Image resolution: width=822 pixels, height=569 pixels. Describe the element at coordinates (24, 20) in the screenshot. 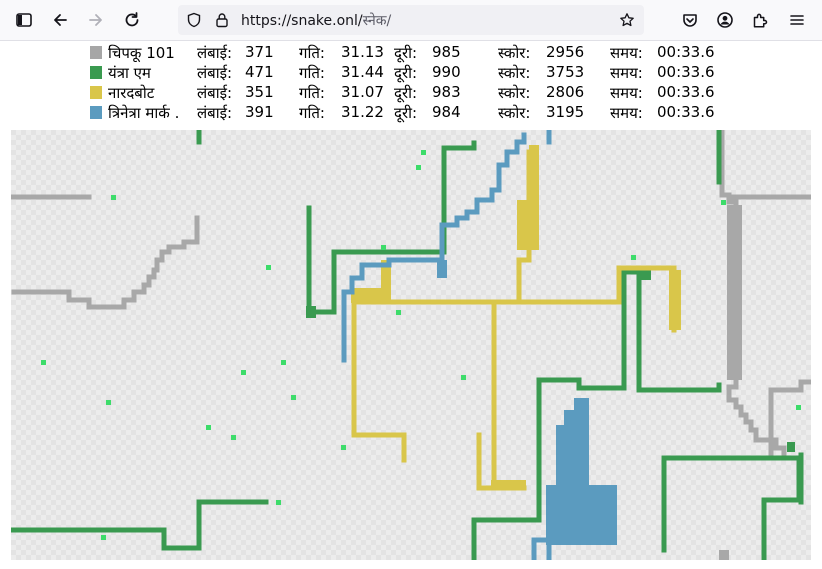

I see `sidebar-toggle-icon` at that location.